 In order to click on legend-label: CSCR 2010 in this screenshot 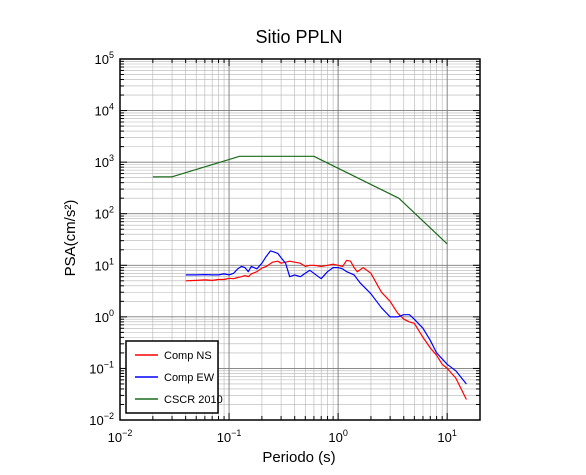, I will do `click(193, 400)`.